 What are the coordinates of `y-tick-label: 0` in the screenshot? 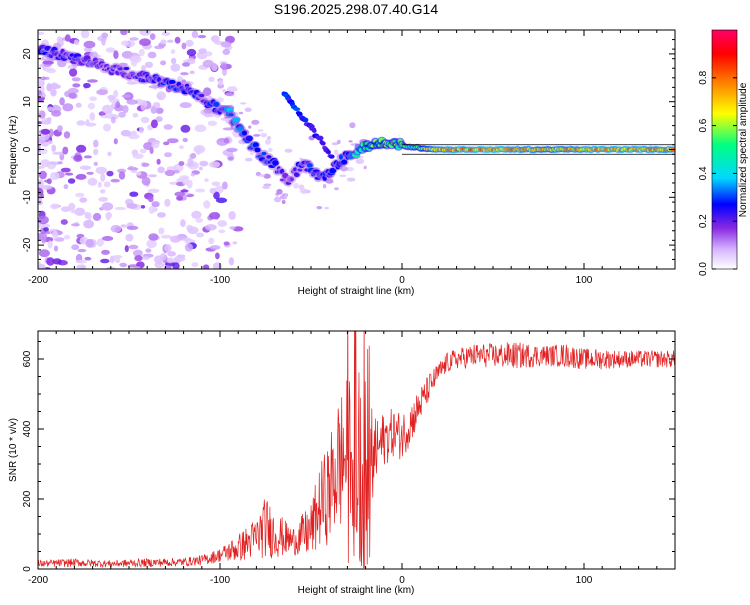 It's located at (27, 149).